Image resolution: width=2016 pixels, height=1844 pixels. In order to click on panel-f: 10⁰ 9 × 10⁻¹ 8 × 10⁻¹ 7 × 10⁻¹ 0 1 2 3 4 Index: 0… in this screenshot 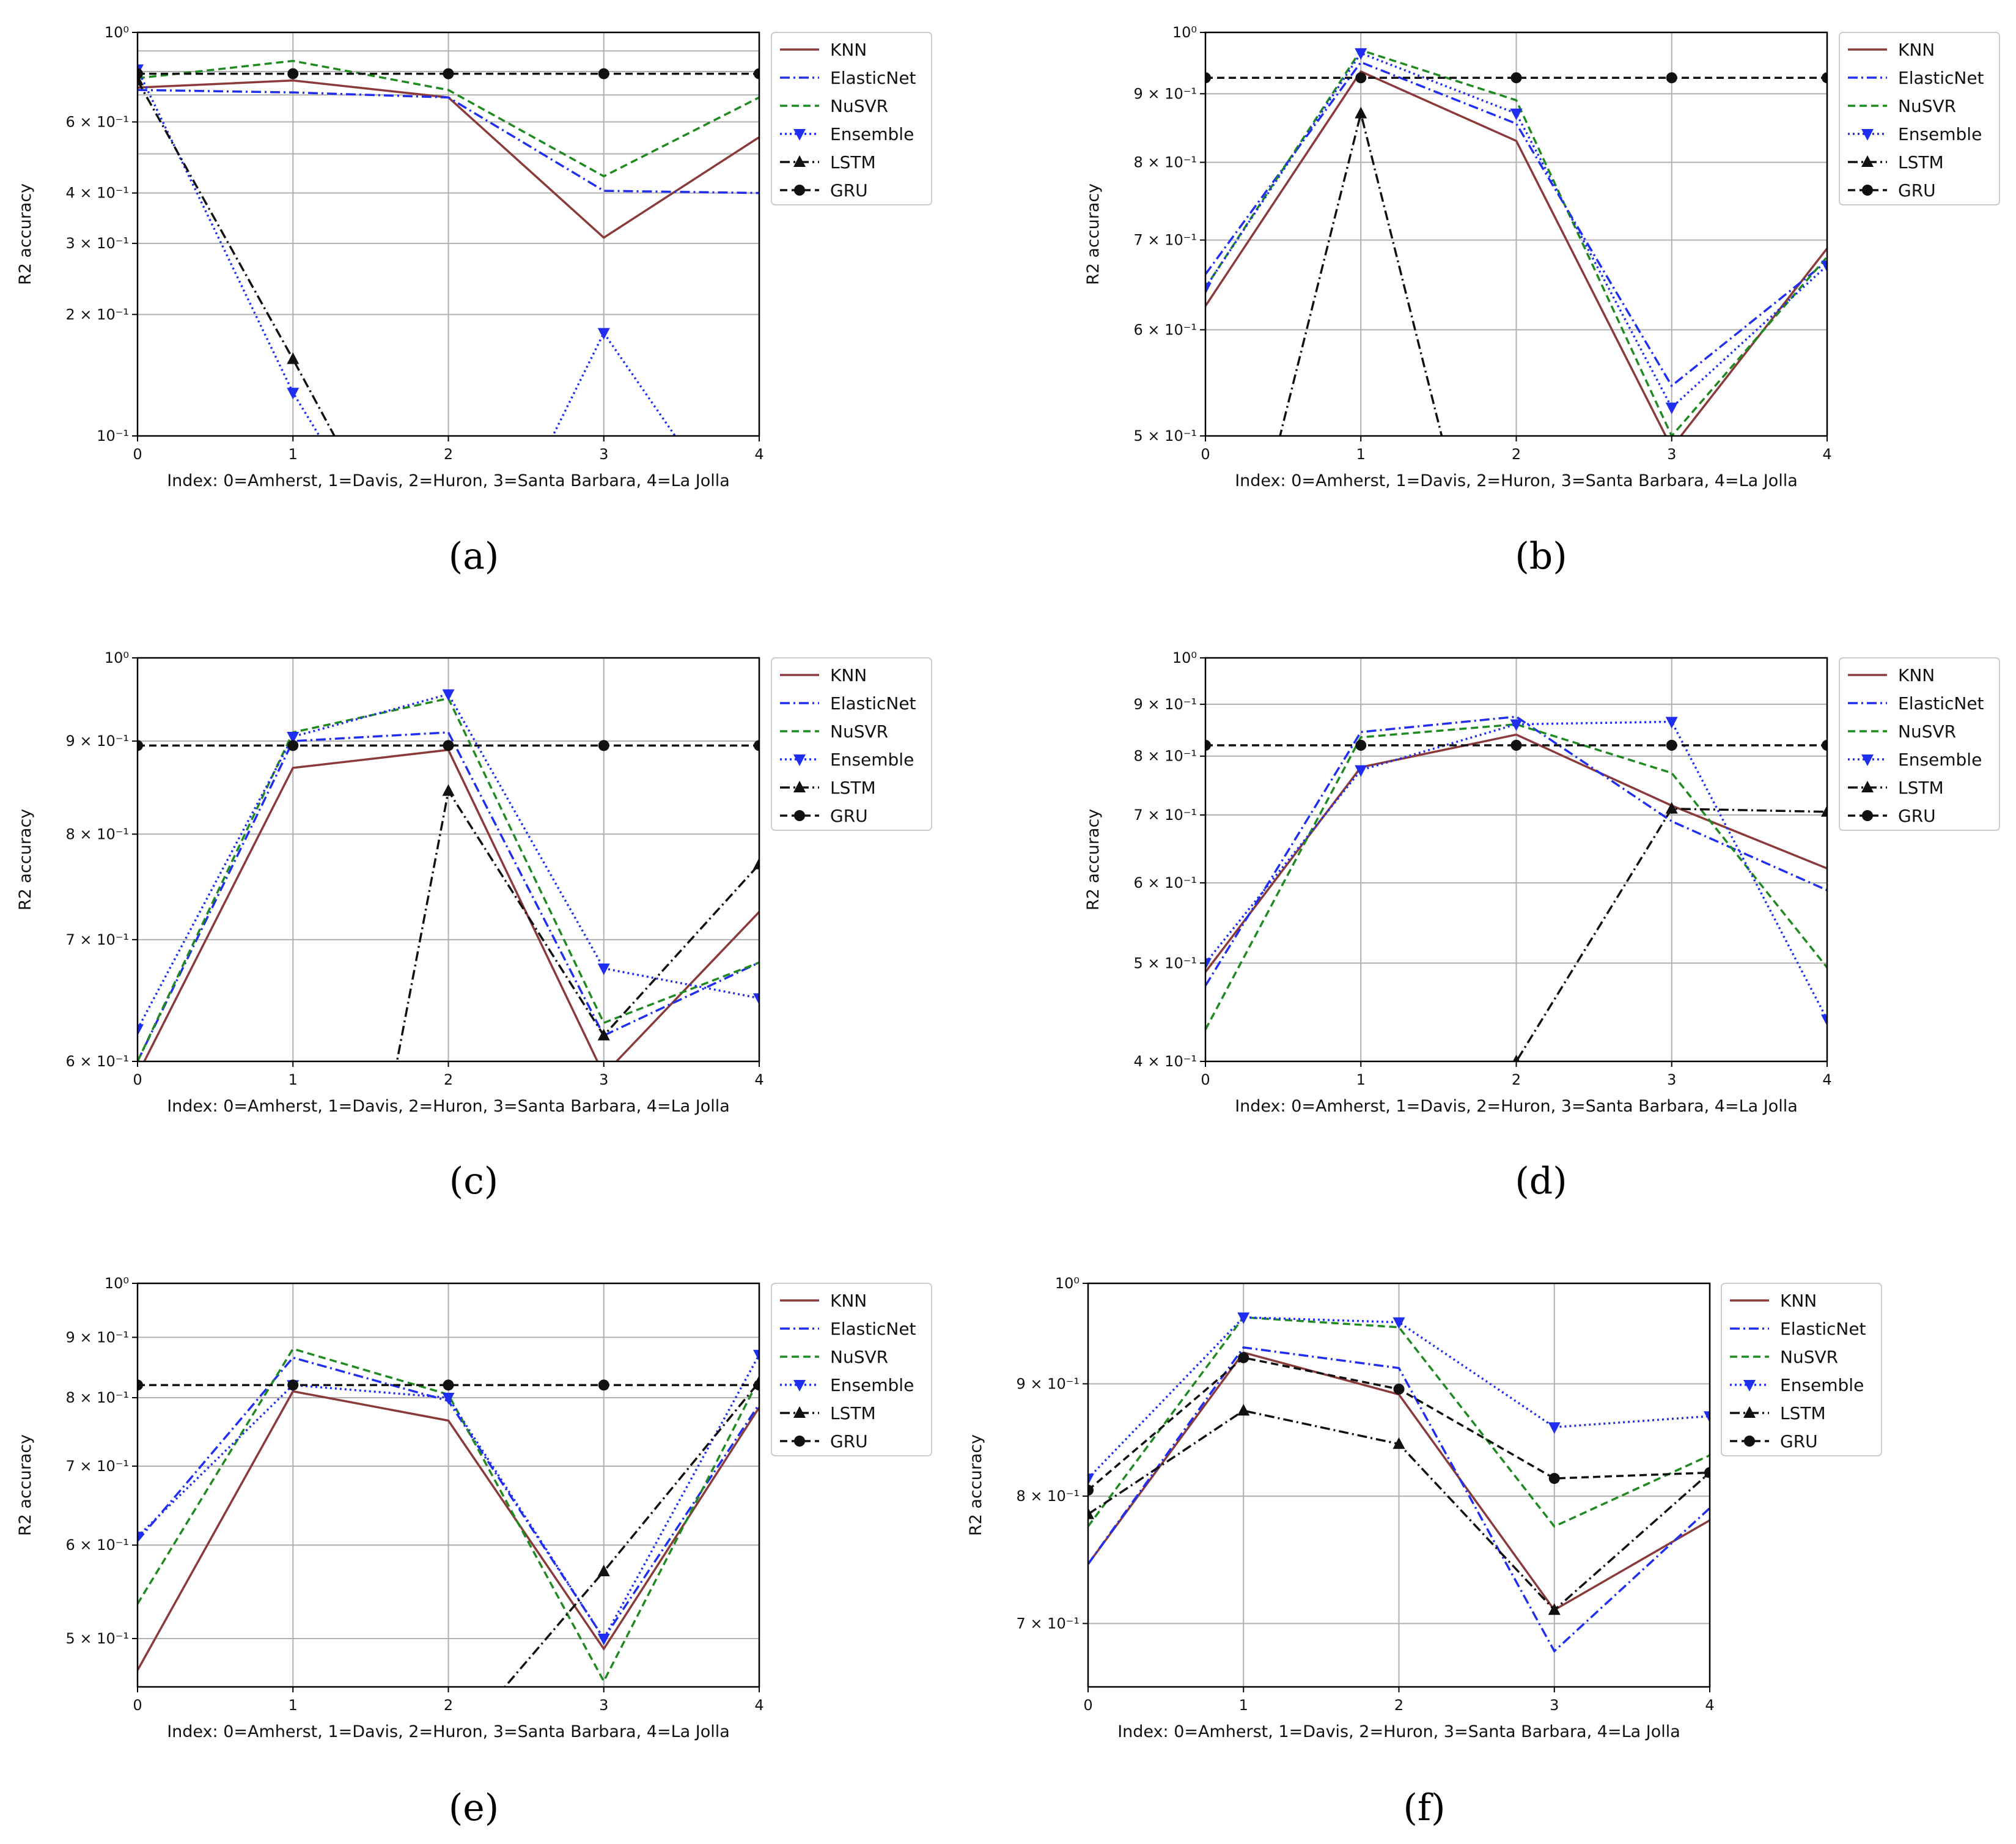, I will do `click(1424, 1552)`.